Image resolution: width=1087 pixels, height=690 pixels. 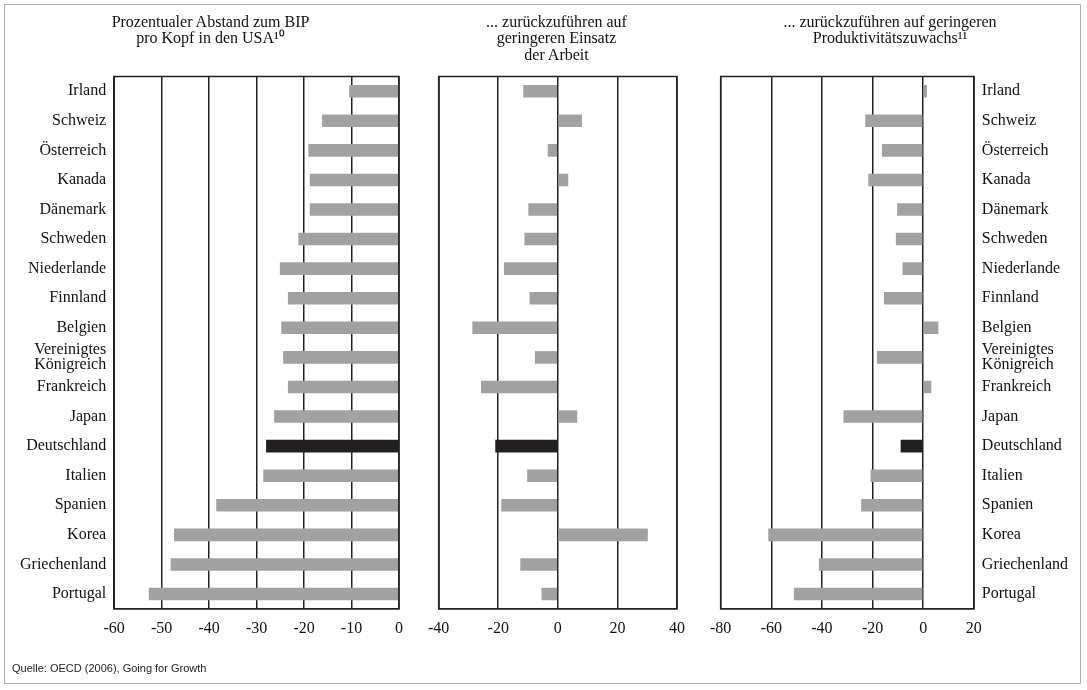 I want to click on x-tick-label: -30, so click(x=256, y=627).